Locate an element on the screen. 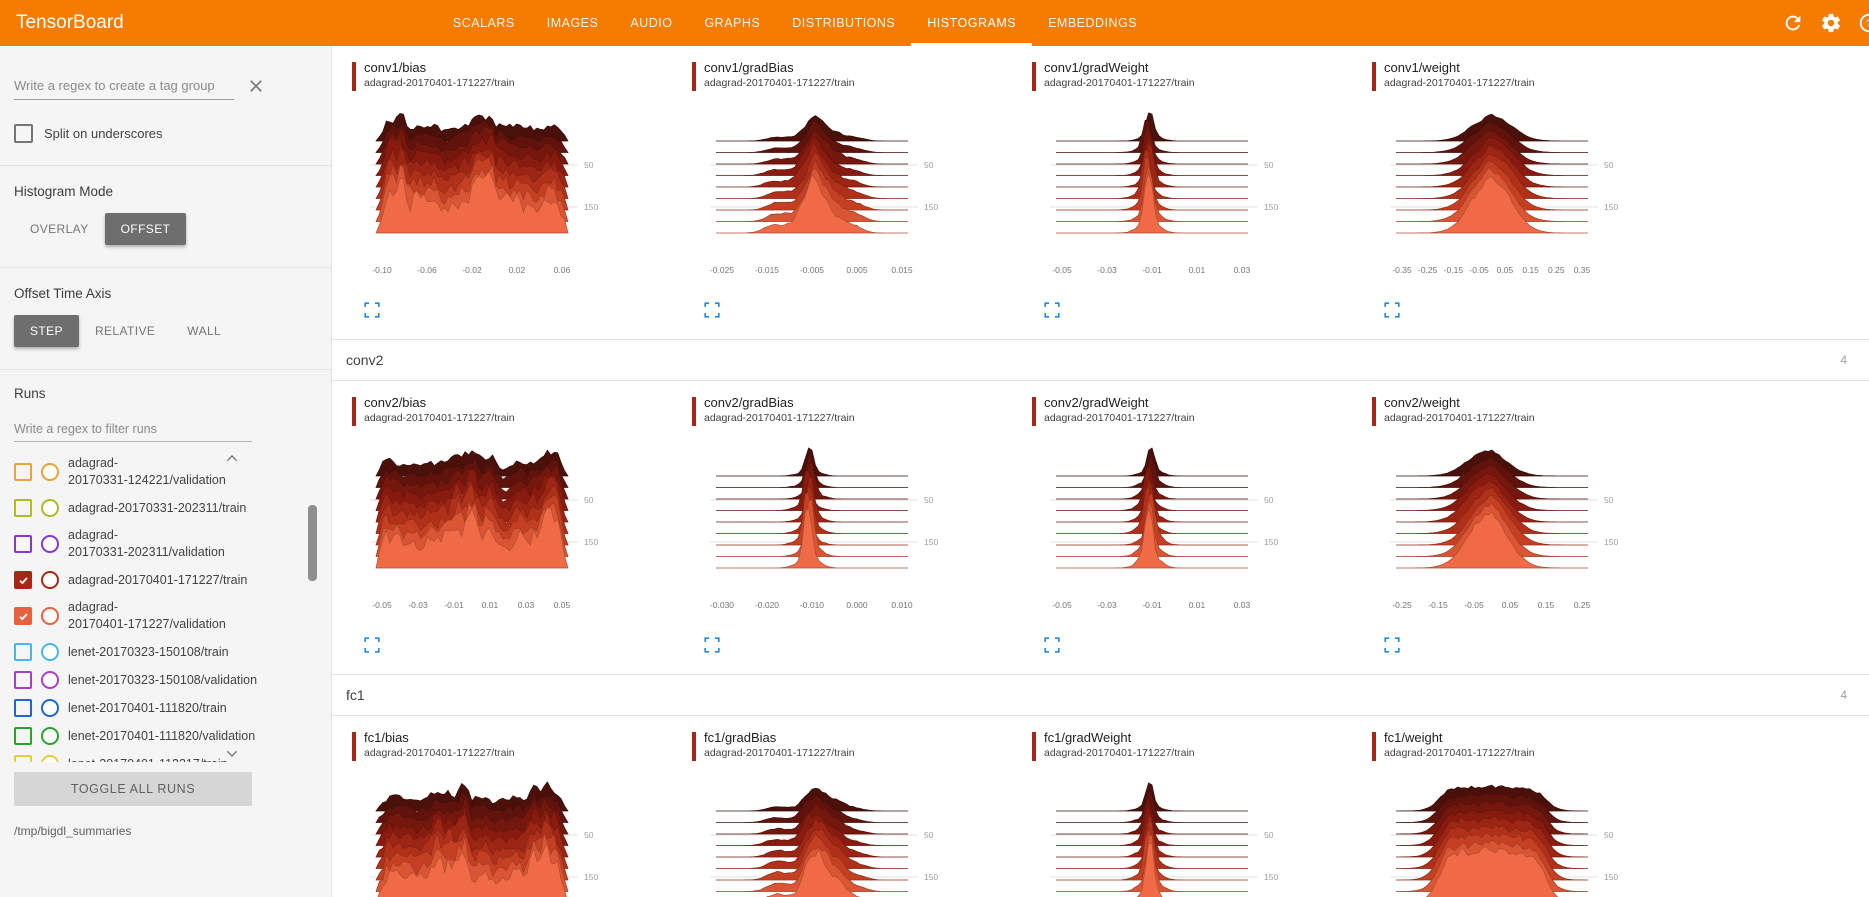 Image resolution: width=1869 pixels, height=897 pixels. run-item: lenet-20170323-150108/validation is located at coordinates (143, 680).